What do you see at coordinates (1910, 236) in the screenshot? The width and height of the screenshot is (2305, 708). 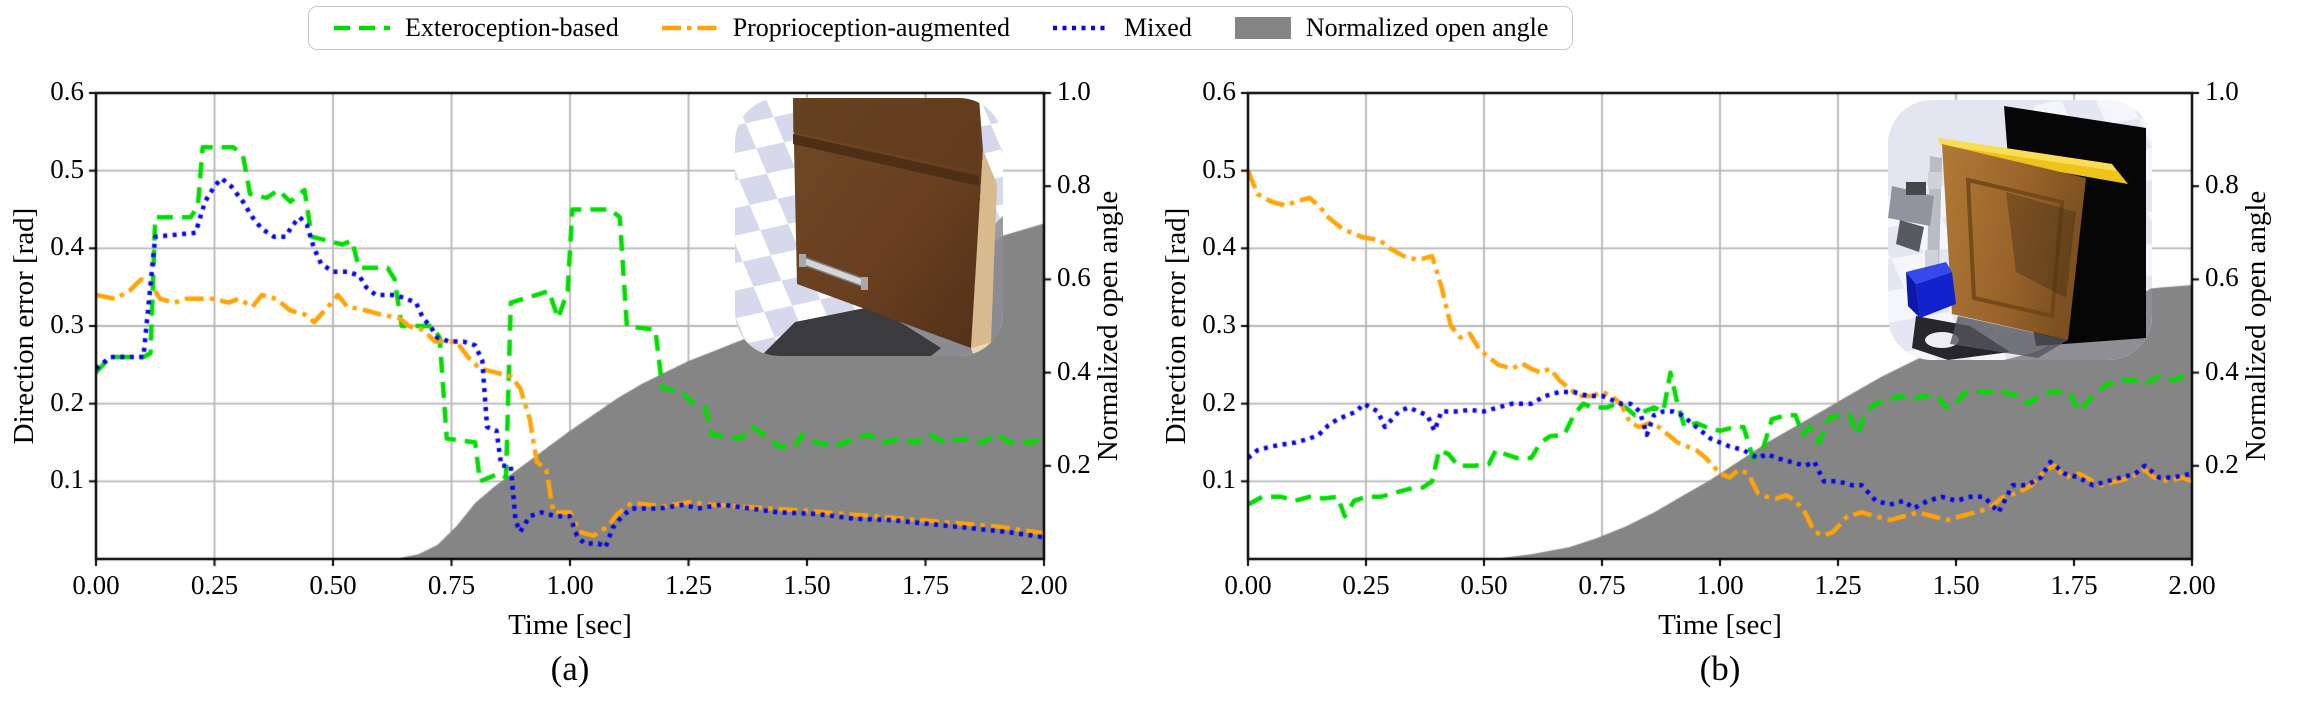 I see `inset-b-robot-joint` at bounding box center [1910, 236].